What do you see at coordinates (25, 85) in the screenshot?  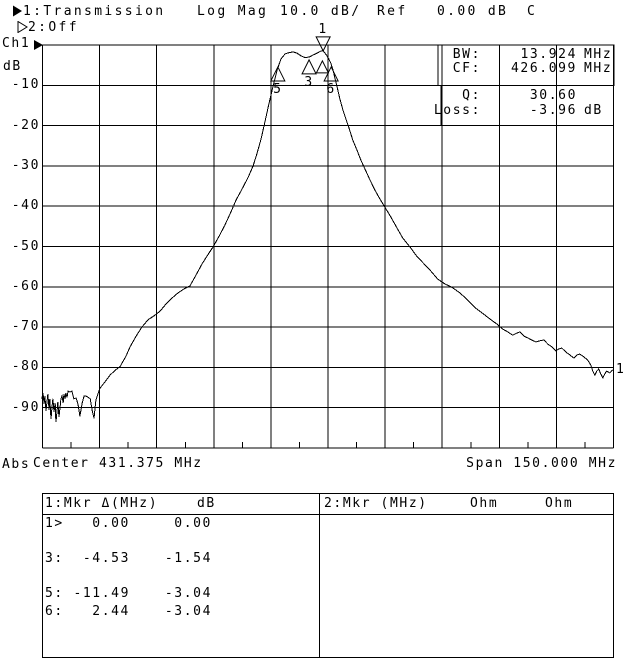 I see `y-tick-label: -10` at bounding box center [25, 85].